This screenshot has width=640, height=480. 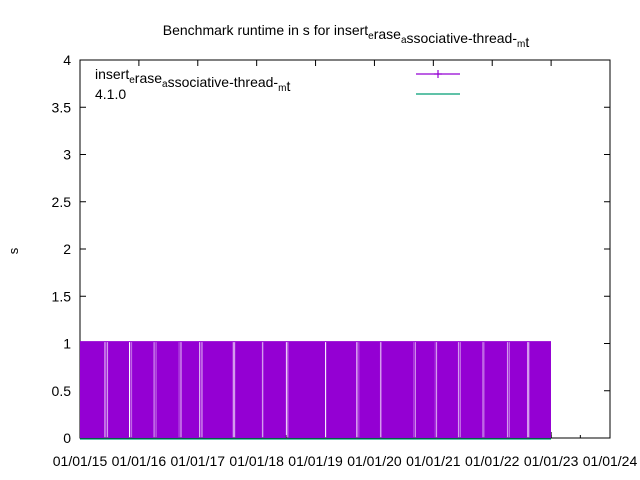 I want to click on y-axis-label: s, so click(x=13, y=250).